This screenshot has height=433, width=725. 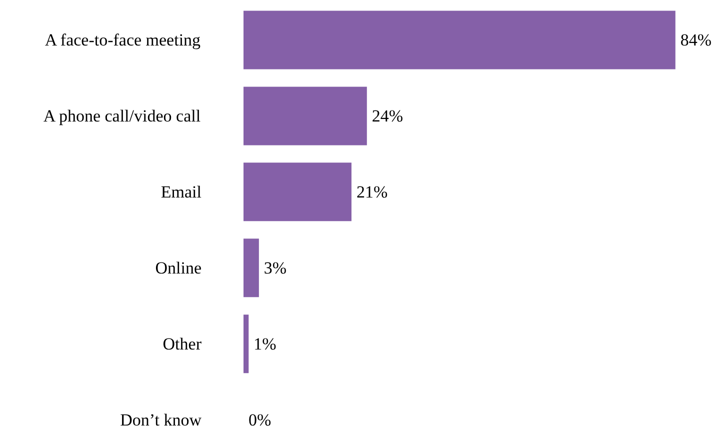 What do you see at coordinates (275, 268) in the screenshot?
I see `data-label: 3%` at bounding box center [275, 268].